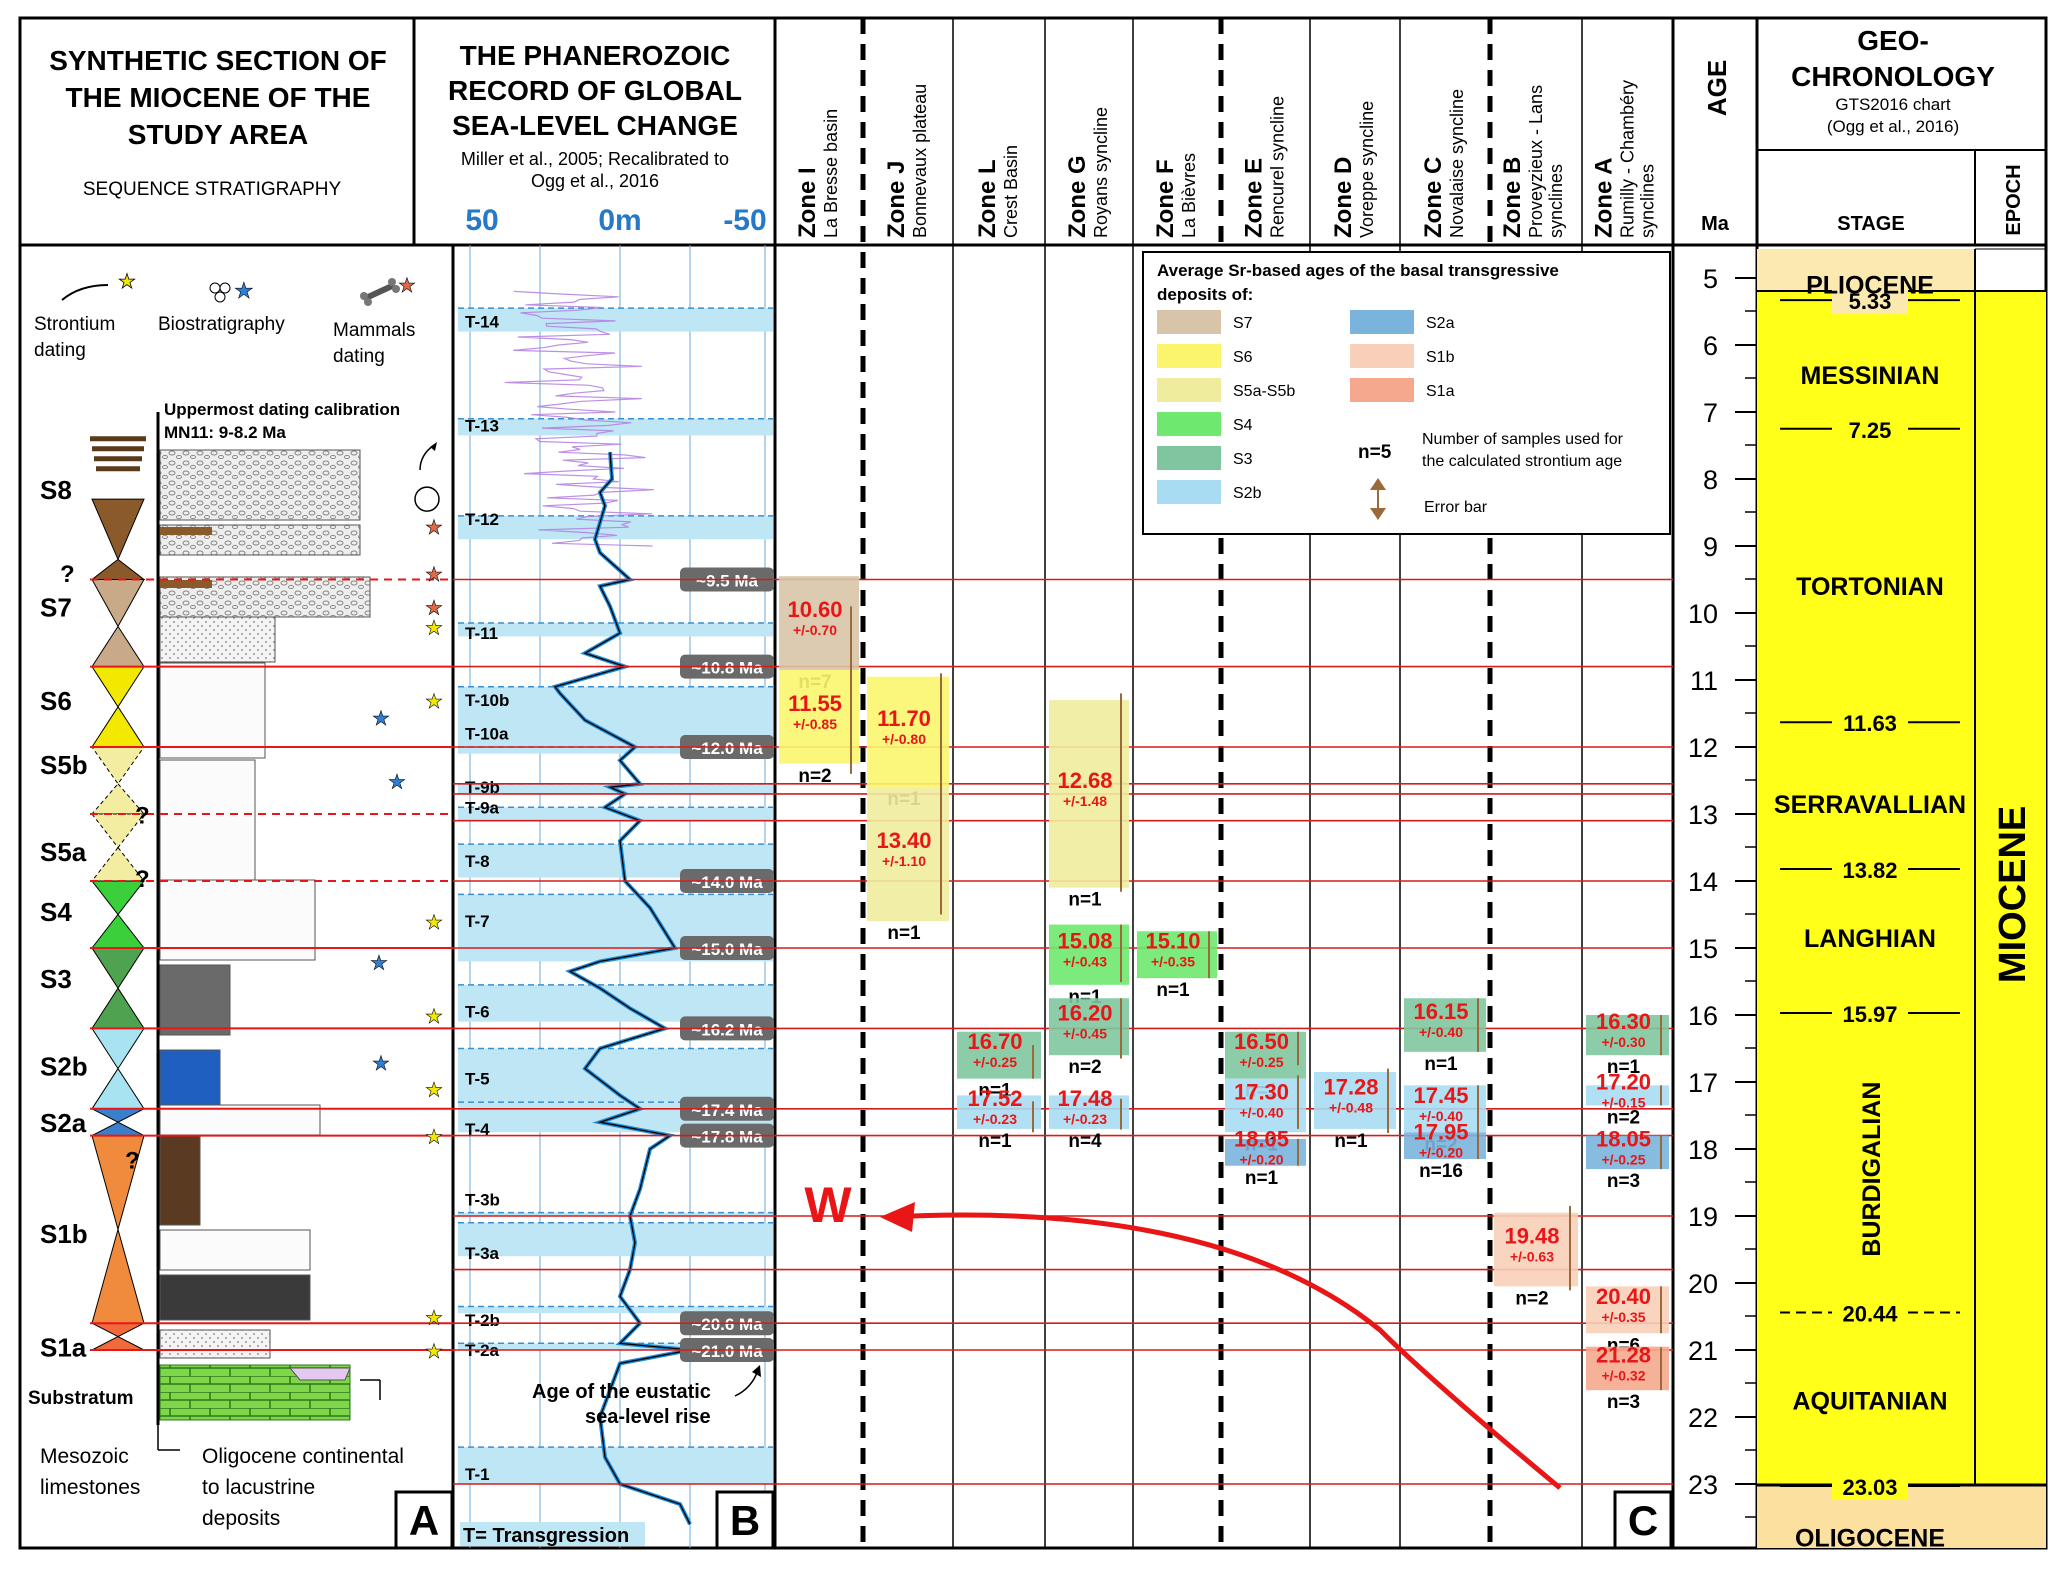  I want to click on stage-label: TORTONIAN, so click(1870, 587).